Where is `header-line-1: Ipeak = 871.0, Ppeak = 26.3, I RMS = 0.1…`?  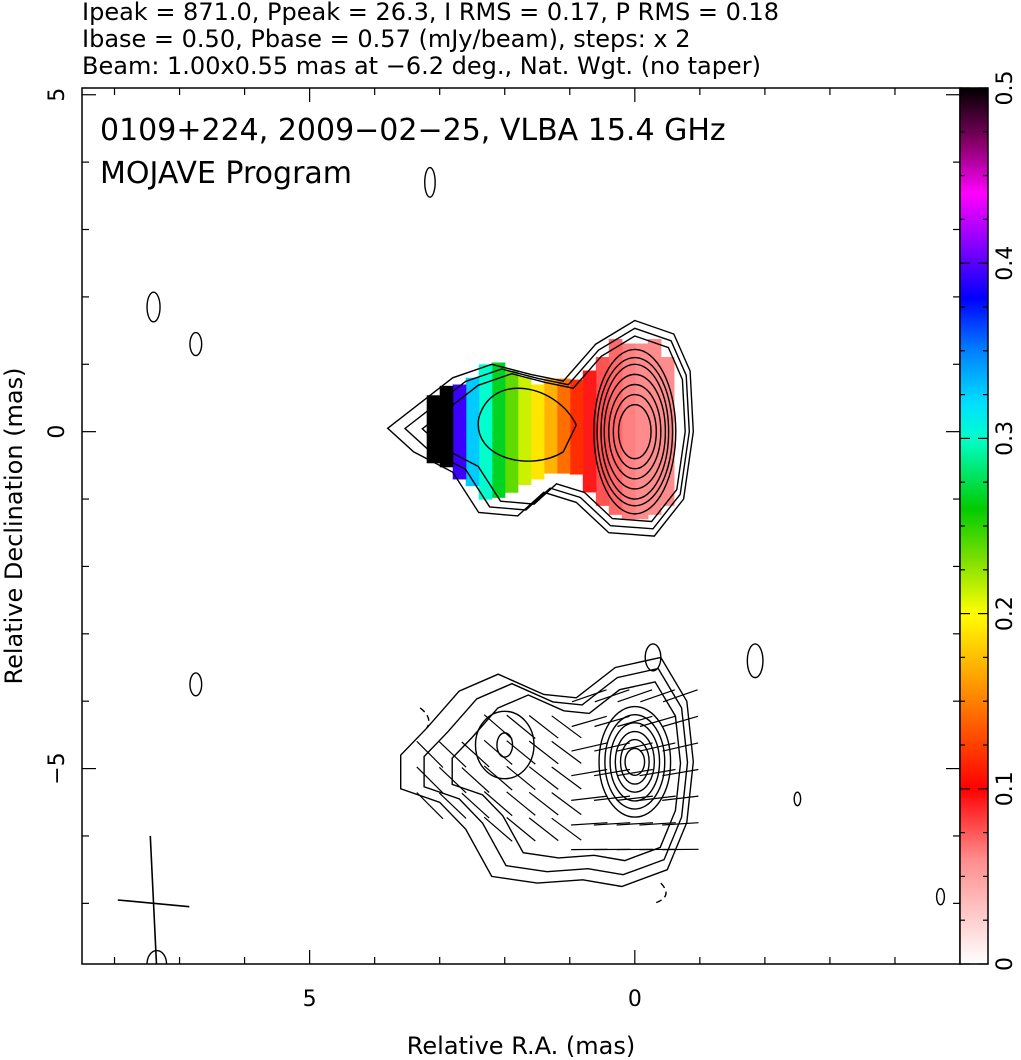 header-line-1: Ipeak = 871.0, Ppeak = 26.3, I RMS = 0.1… is located at coordinates (430, 13).